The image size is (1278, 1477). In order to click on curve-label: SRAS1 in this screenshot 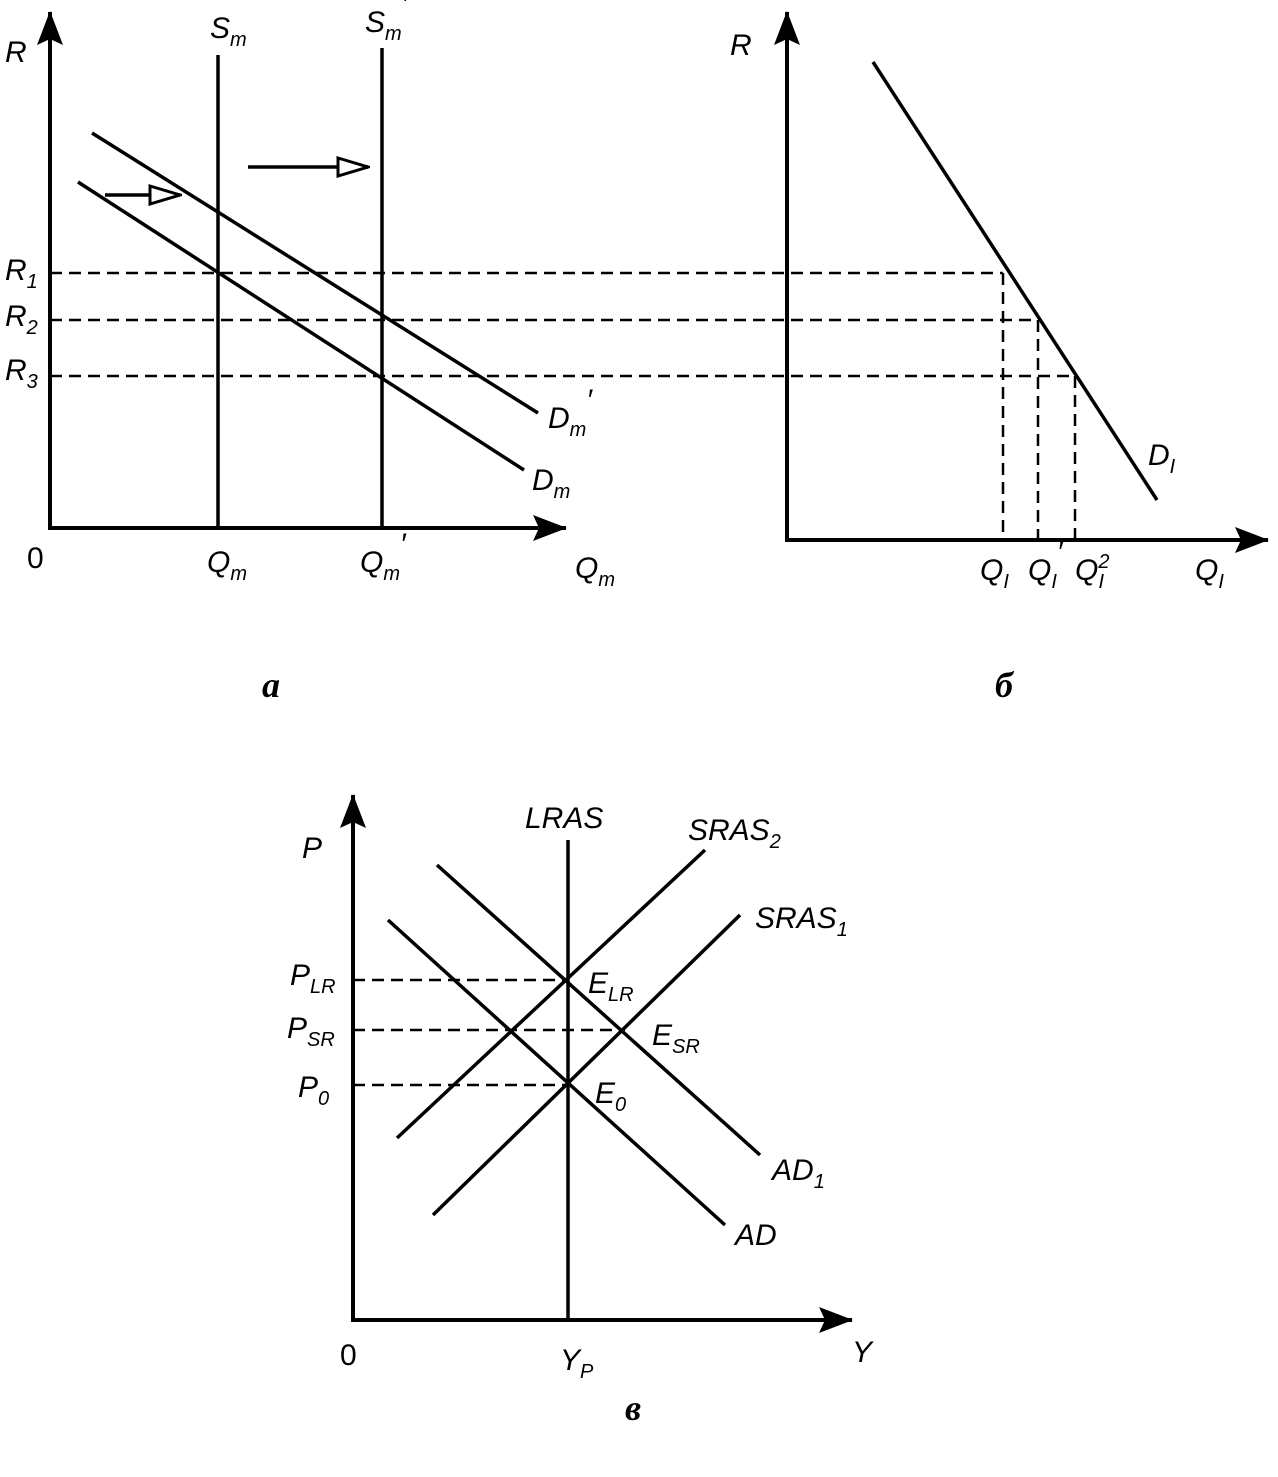, I will do `click(801, 921)`.